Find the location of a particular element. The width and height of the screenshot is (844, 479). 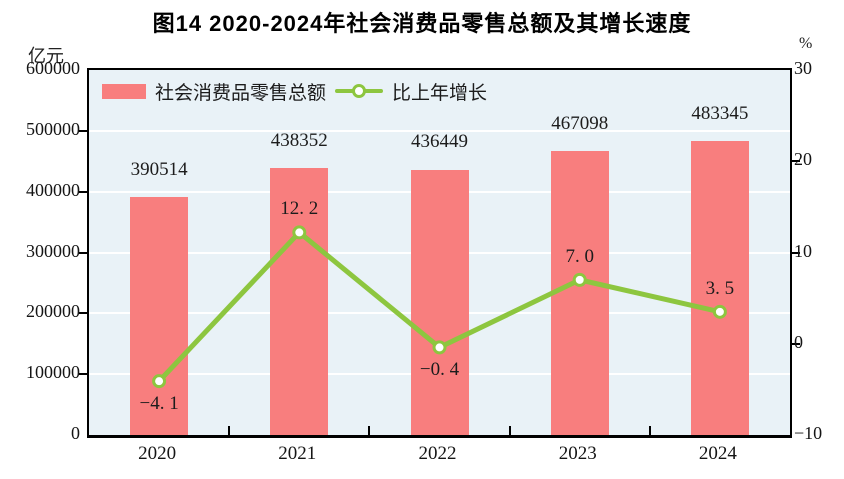

x-axis-category-label: 2021 is located at coordinates (297, 453).